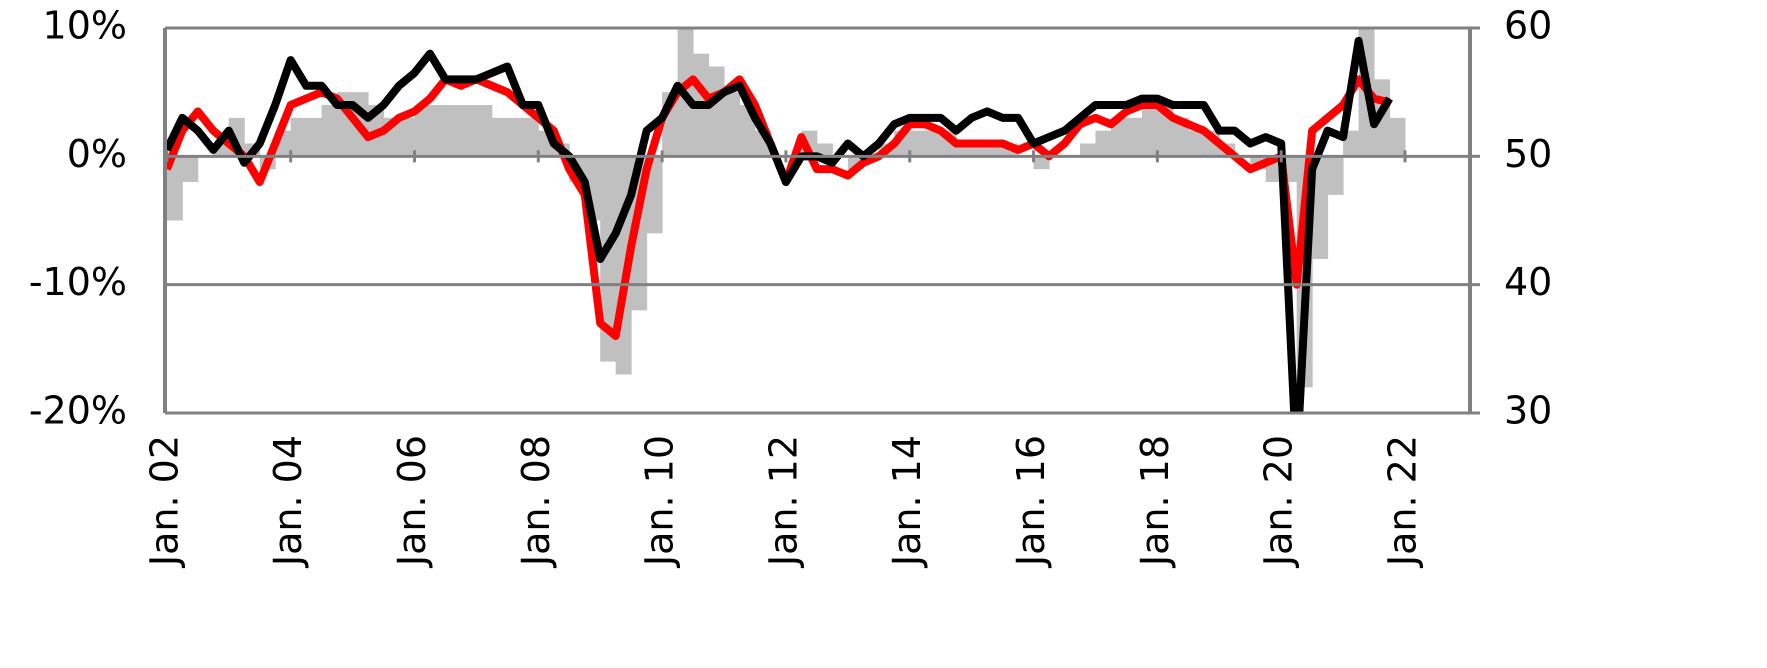 The width and height of the screenshot is (1767, 668). I want to click on y-tick-label: -10%, so click(78, 282).